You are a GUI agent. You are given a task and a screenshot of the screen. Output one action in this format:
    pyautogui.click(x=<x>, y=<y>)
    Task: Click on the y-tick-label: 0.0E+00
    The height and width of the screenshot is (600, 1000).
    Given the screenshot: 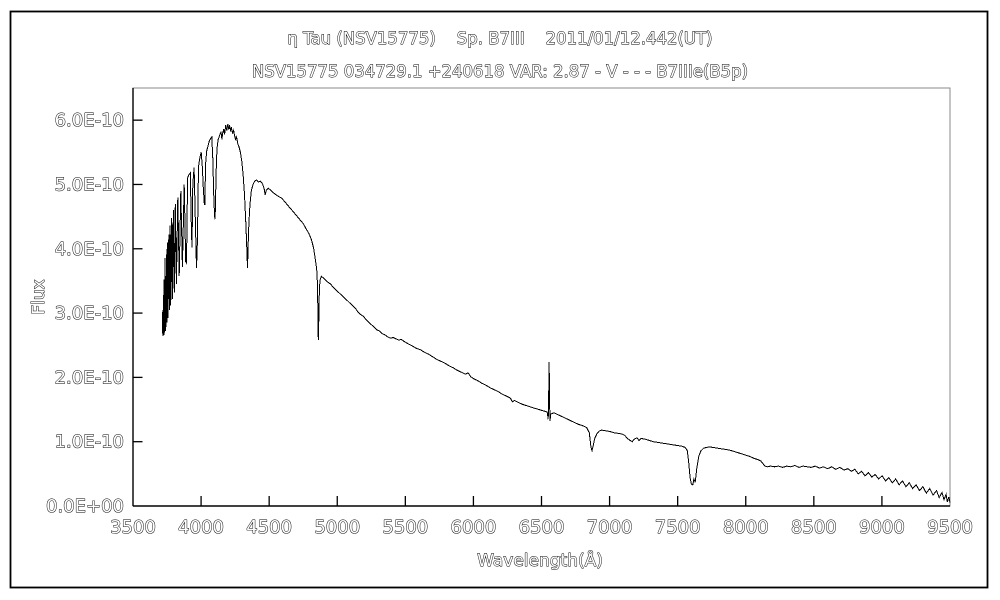 What is the action you would take?
    pyautogui.click(x=85, y=506)
    